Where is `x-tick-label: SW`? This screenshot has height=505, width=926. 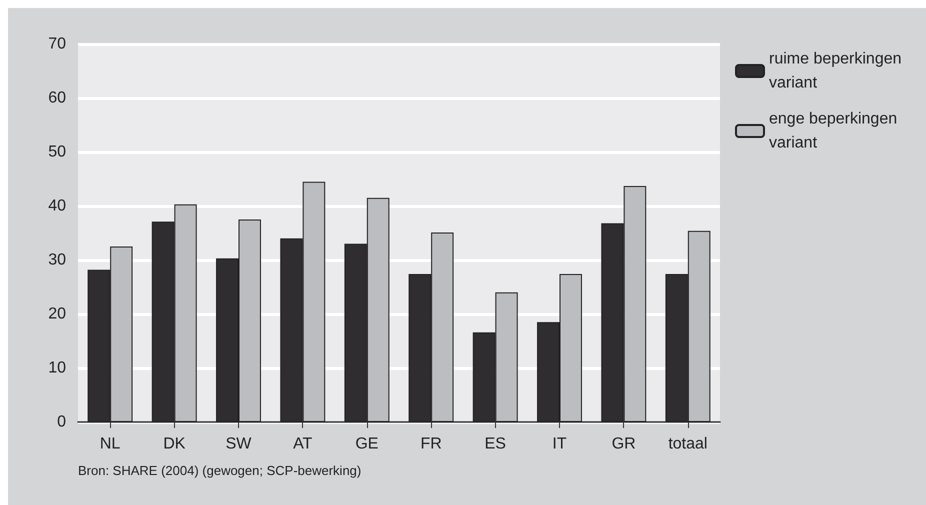 x-tick-label: SW is located at coordinates (239, 444).